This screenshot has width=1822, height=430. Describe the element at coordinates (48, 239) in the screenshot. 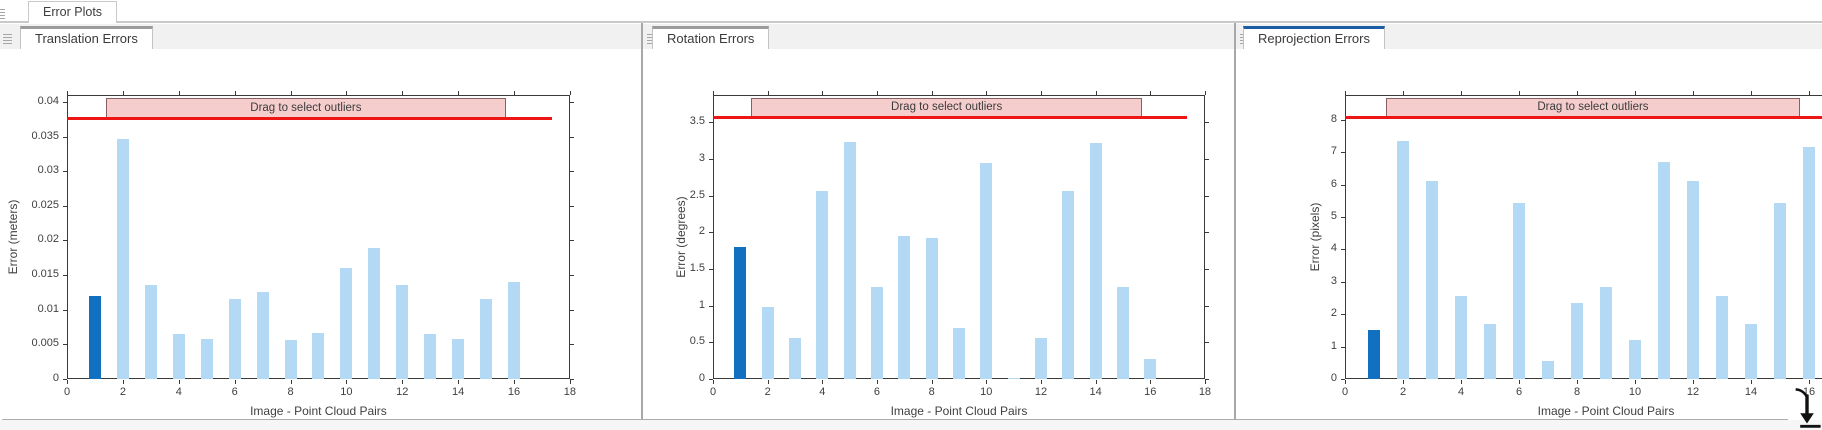

I see `y-tick-label: 0.02` at that location.